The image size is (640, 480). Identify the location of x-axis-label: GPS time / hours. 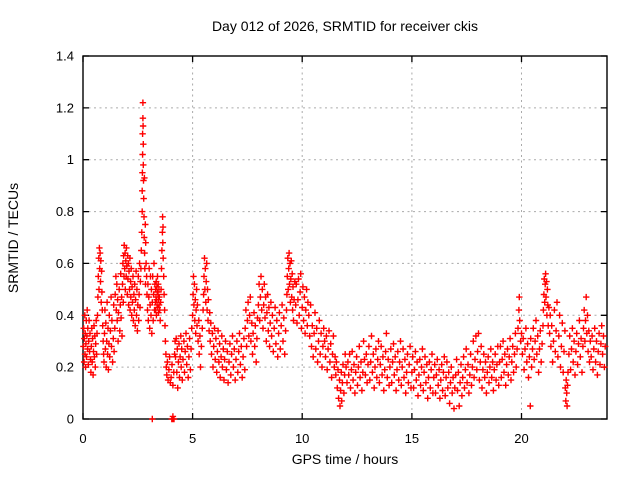
(345, 459).